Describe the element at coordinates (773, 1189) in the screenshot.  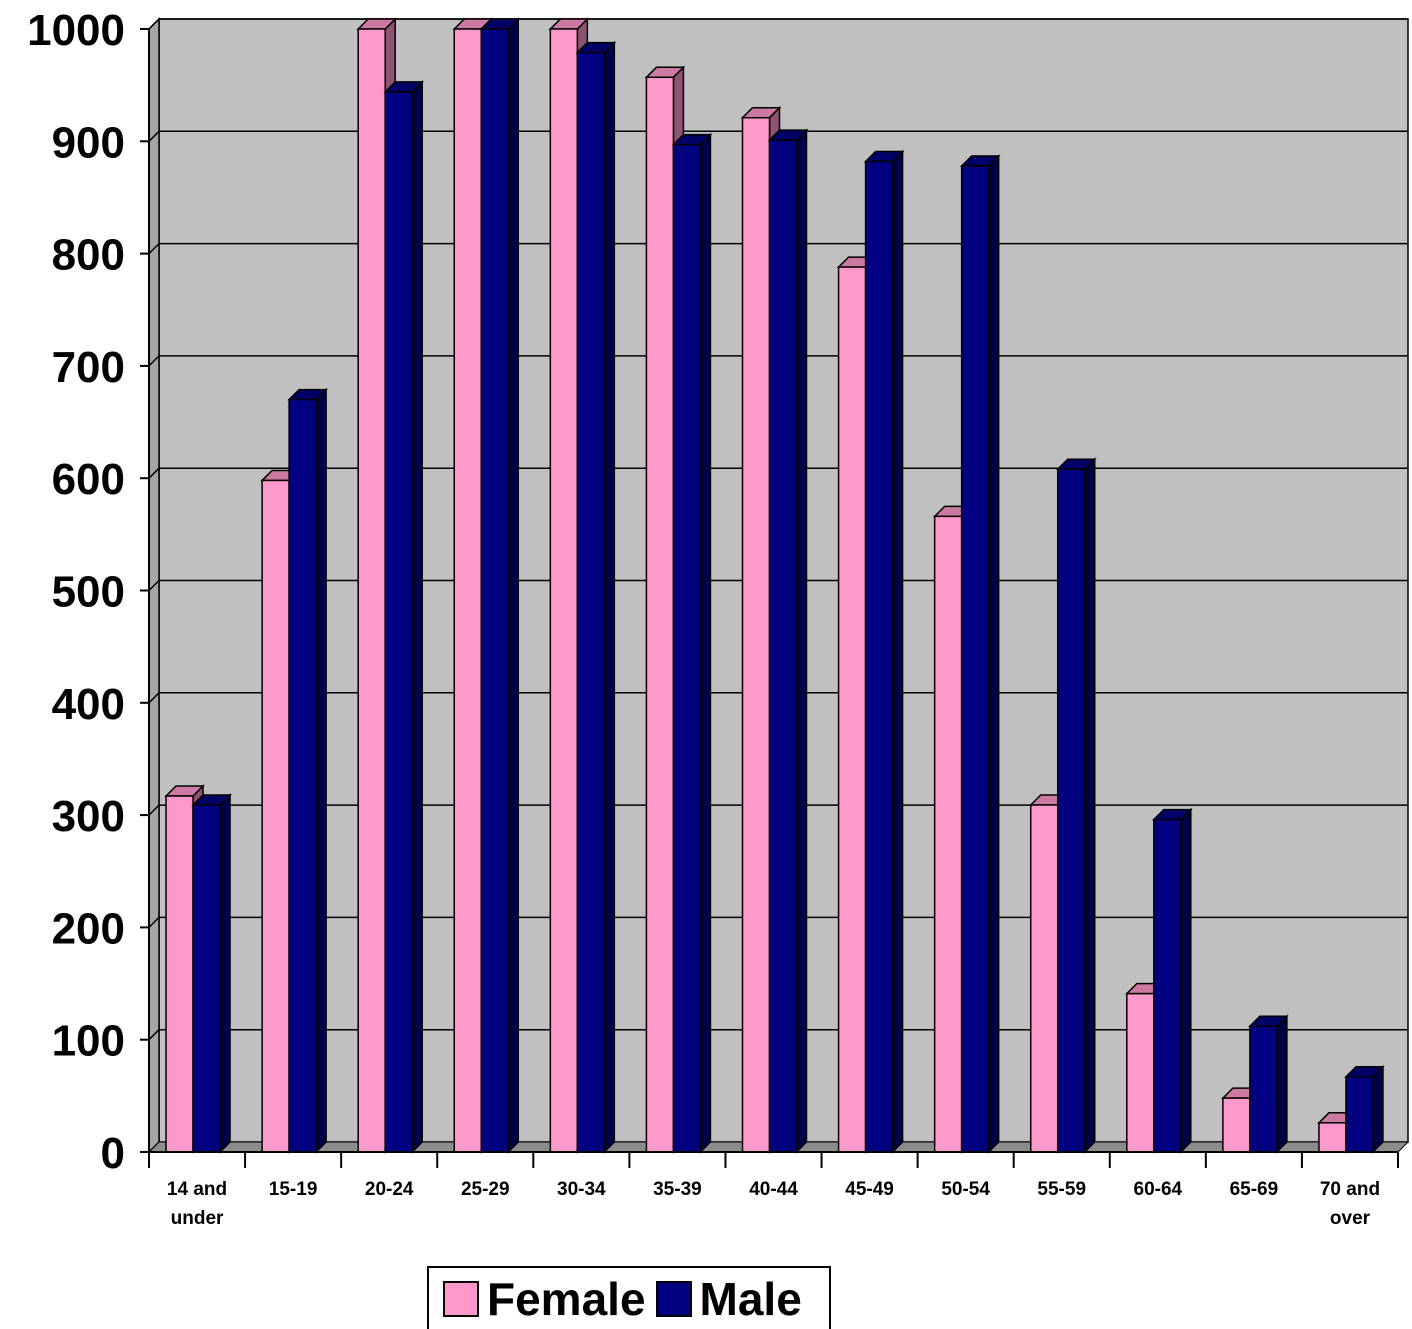
I see `x-tick-label: 40-44` at that location.